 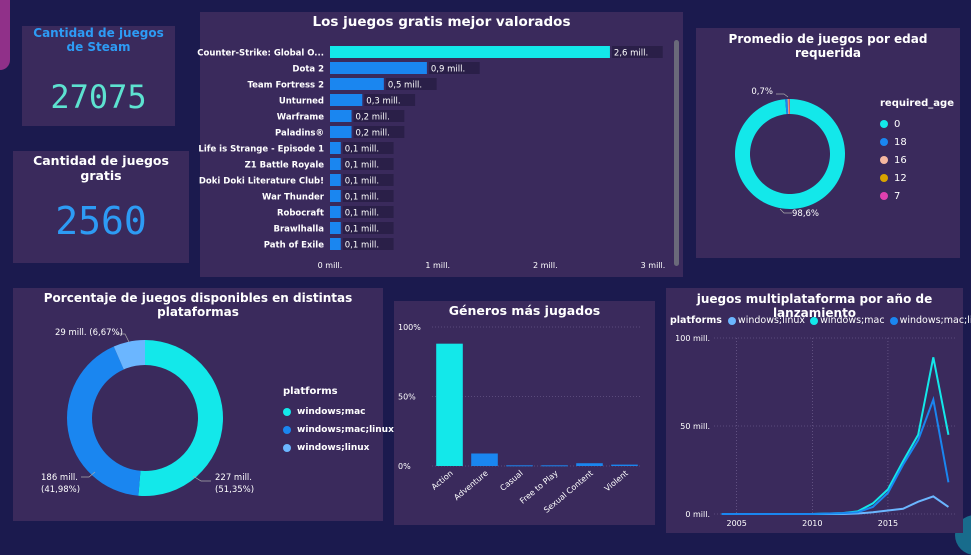 I want to click on age-donut-chart: 0,7% 98,6%, so click(x=790, y=153).